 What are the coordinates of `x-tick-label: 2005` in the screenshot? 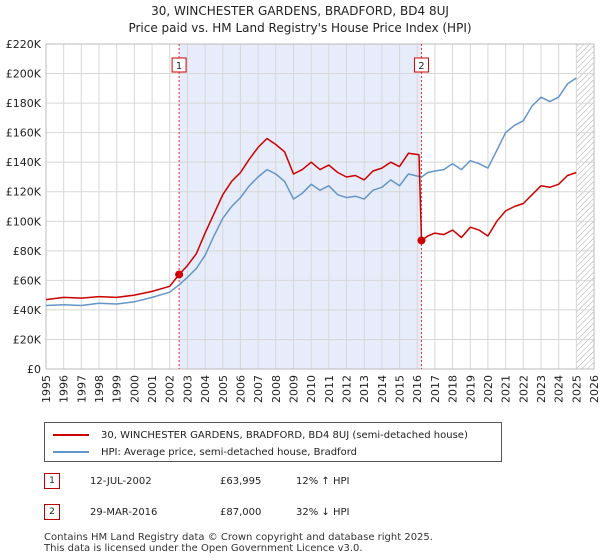 It's located at (223, 389).